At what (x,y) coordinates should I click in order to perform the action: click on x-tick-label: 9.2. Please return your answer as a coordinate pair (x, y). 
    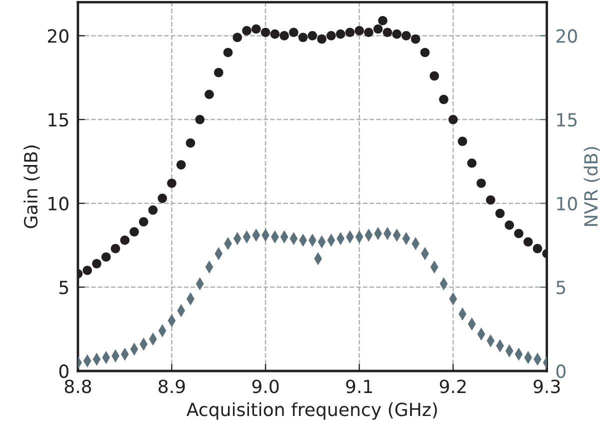
    Looking at the image, I should click on (453, 387).